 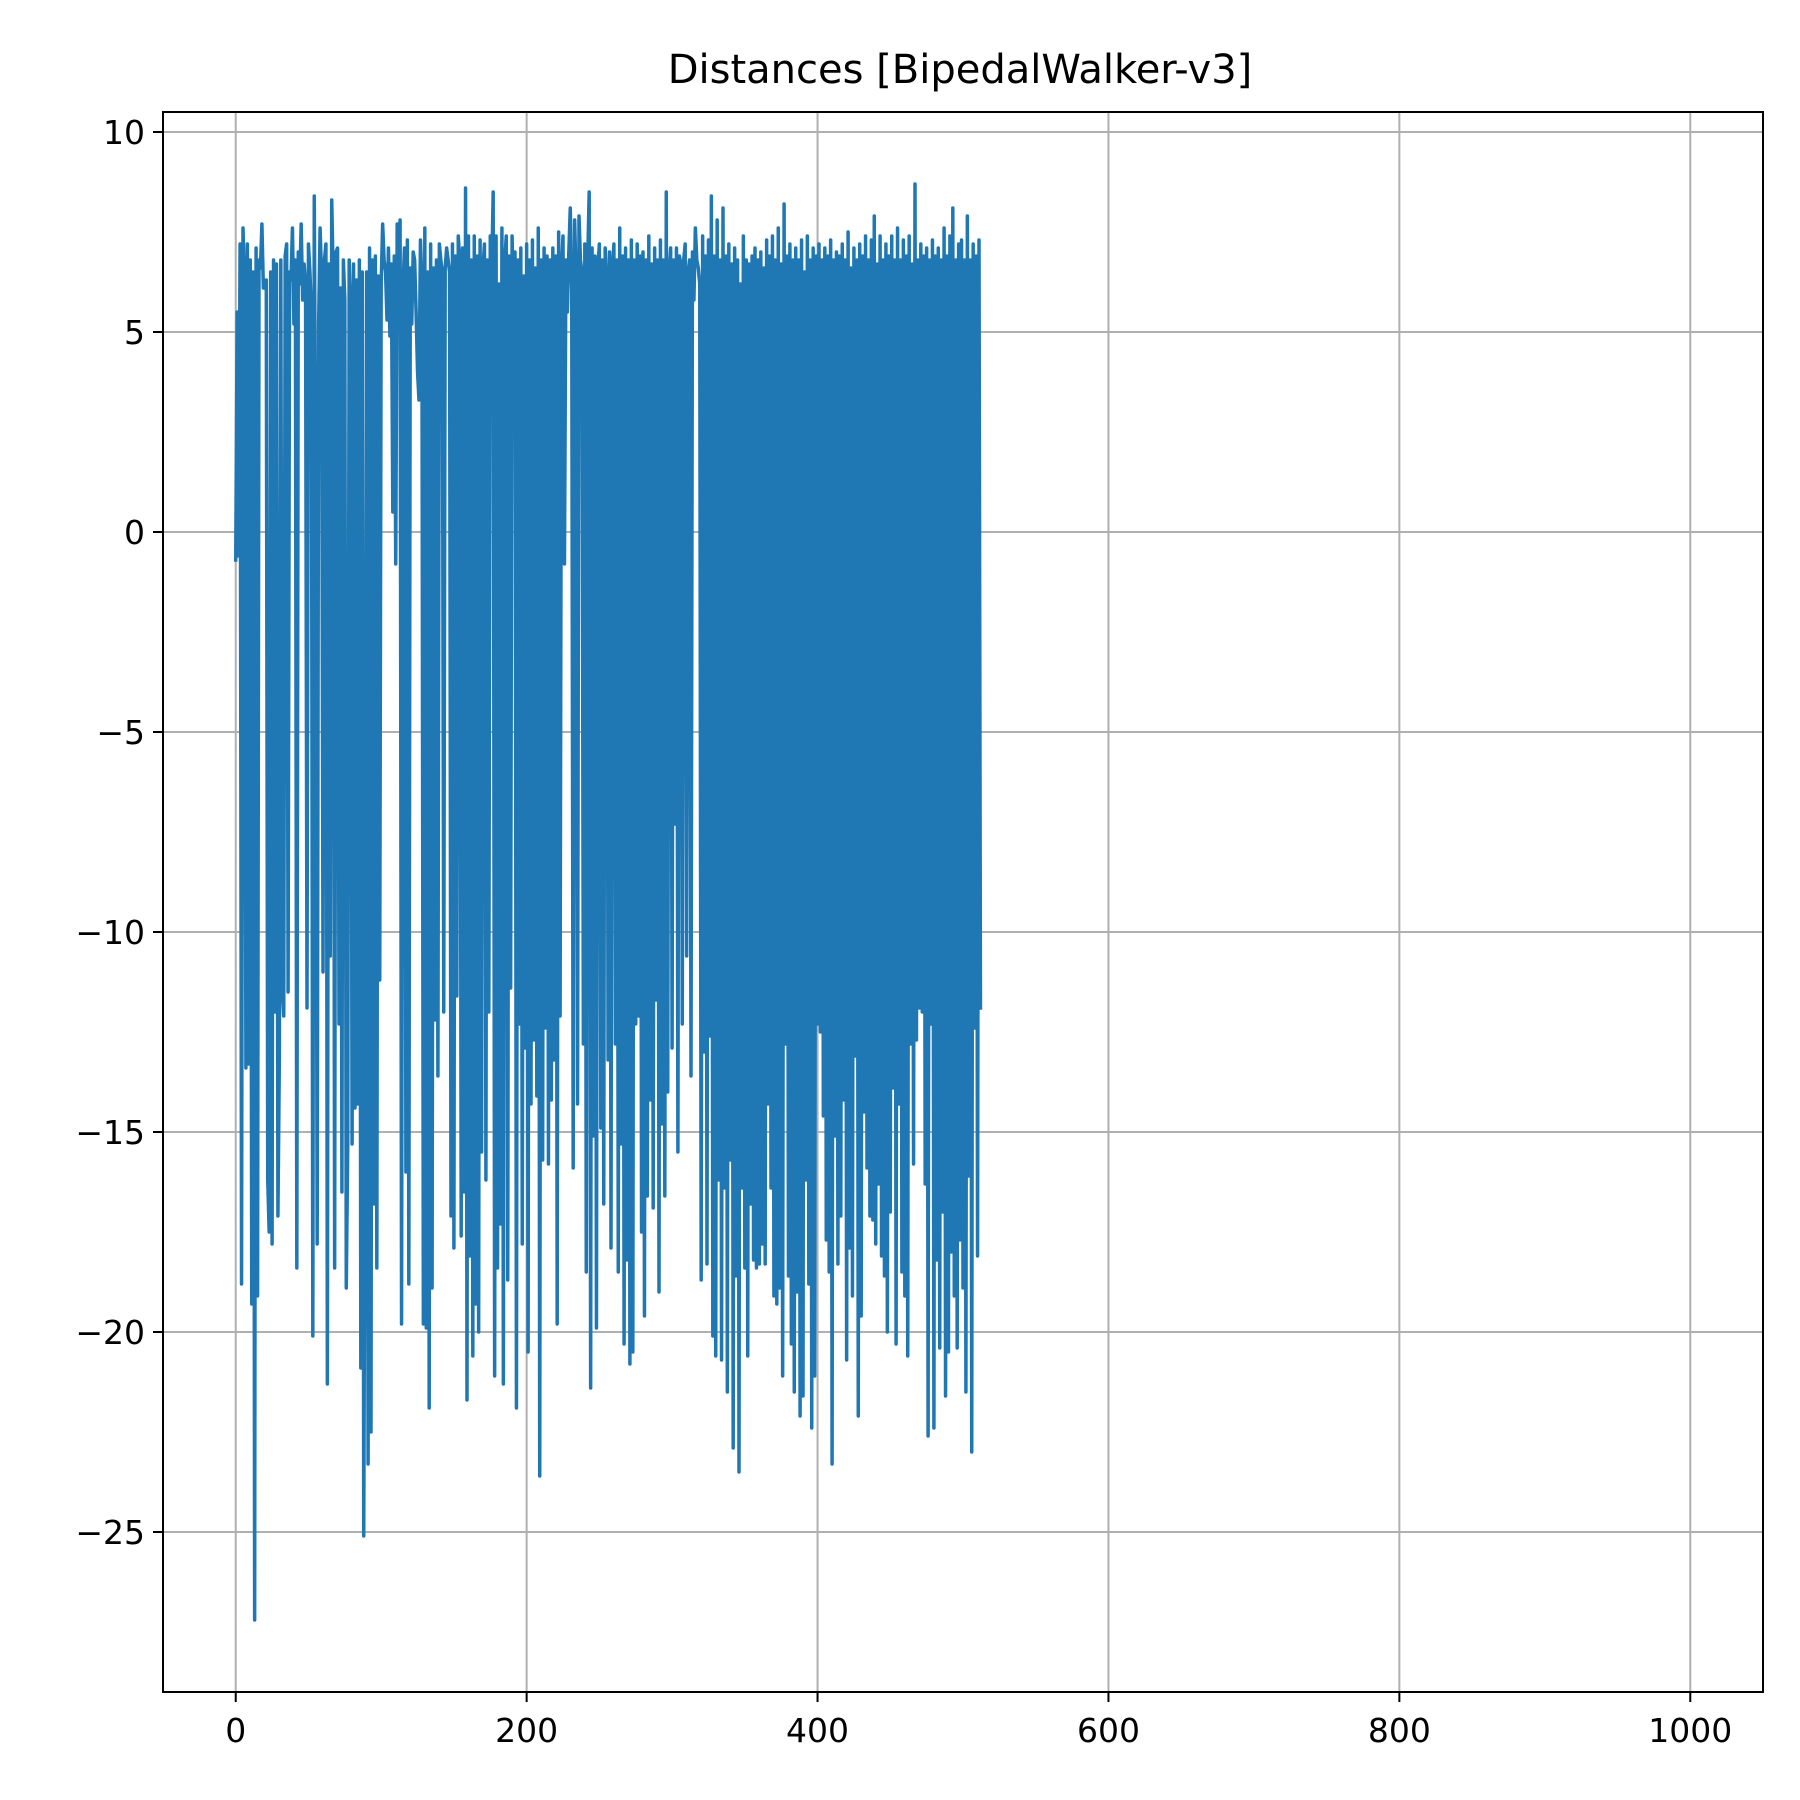 What do you see at coordinates (110, 1532) in the screenshot?
I see `y-tick-label: −25` at bounding box center [110, 1532].